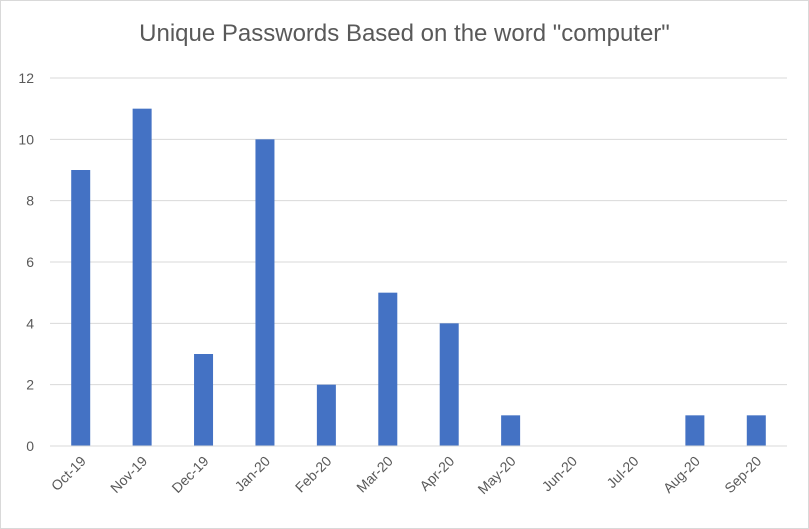 The height and width of the screenshot is (529, 809). What do you see at coordinates (496, 475) in the screenshot?
I see `x-tick-label: May-20` at bounding box center [496, 475].